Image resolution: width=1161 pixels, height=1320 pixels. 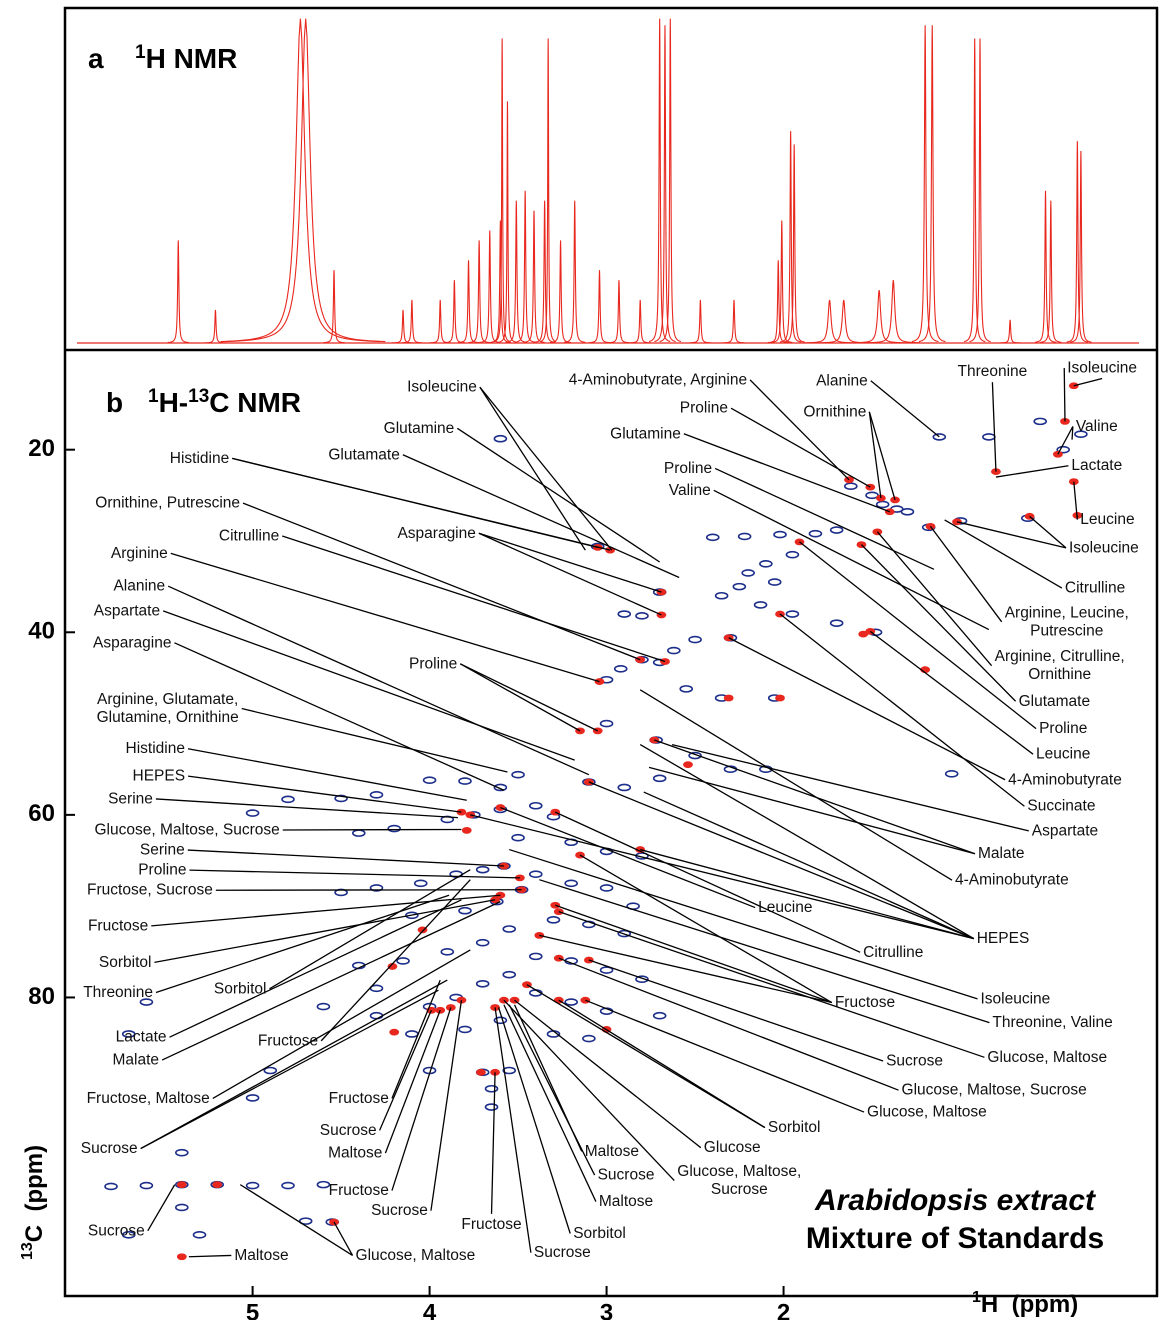 I want to click on panel-label: b, so click(x=114, y=402).